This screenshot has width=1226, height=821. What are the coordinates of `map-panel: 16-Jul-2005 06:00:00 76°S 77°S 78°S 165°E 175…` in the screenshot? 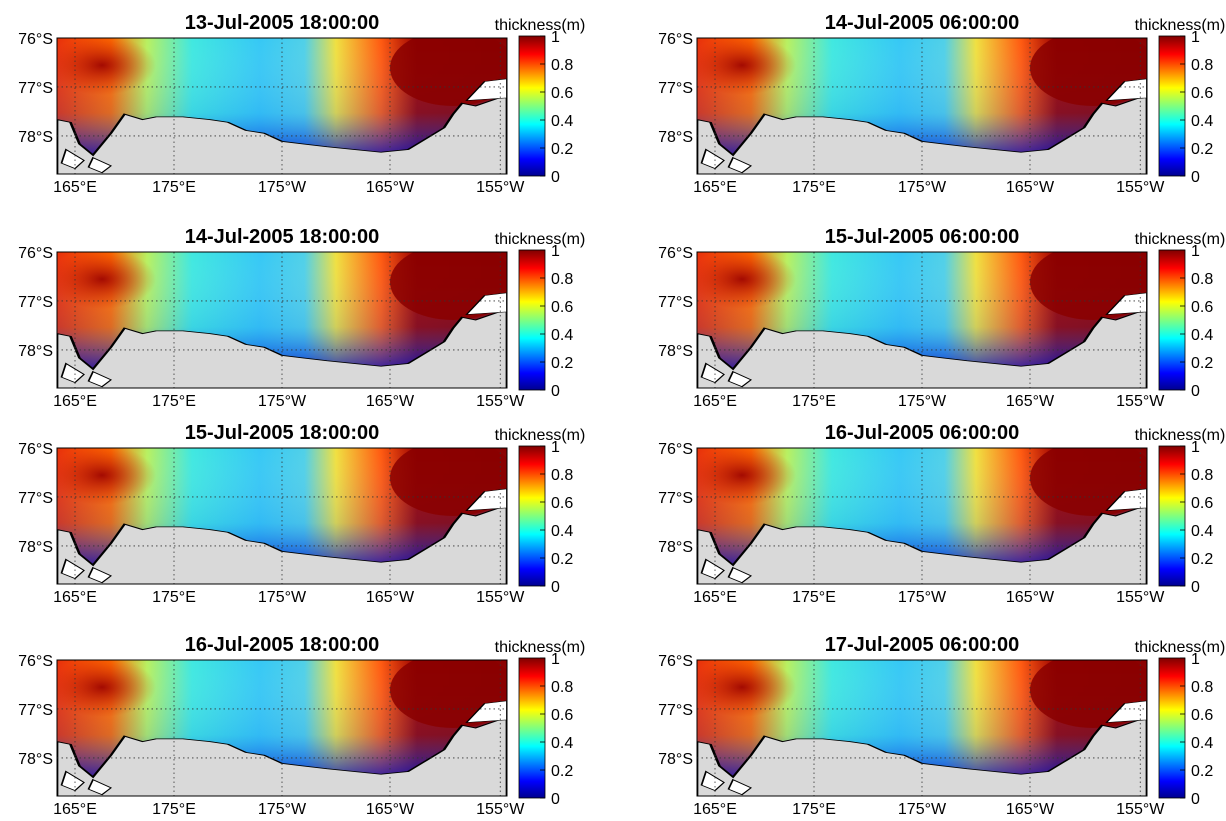 It's located at (941, 514).